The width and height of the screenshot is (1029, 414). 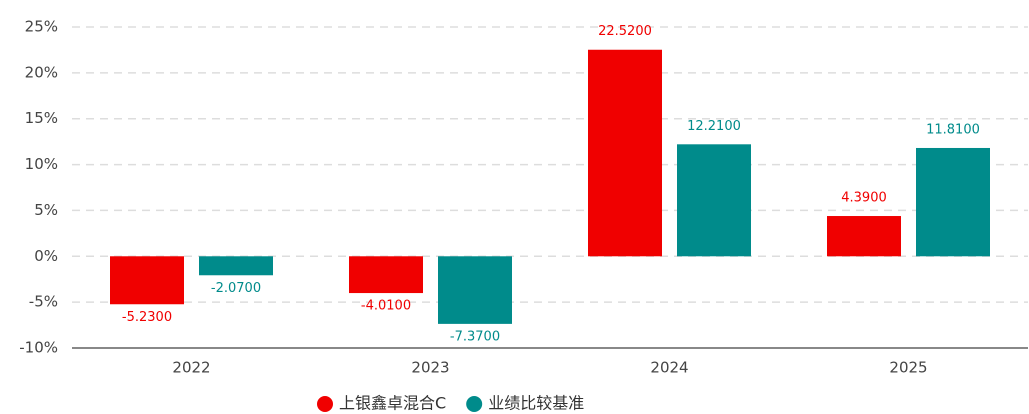 I want to click on data-label: 4.3900, so click(x=864, y=198).